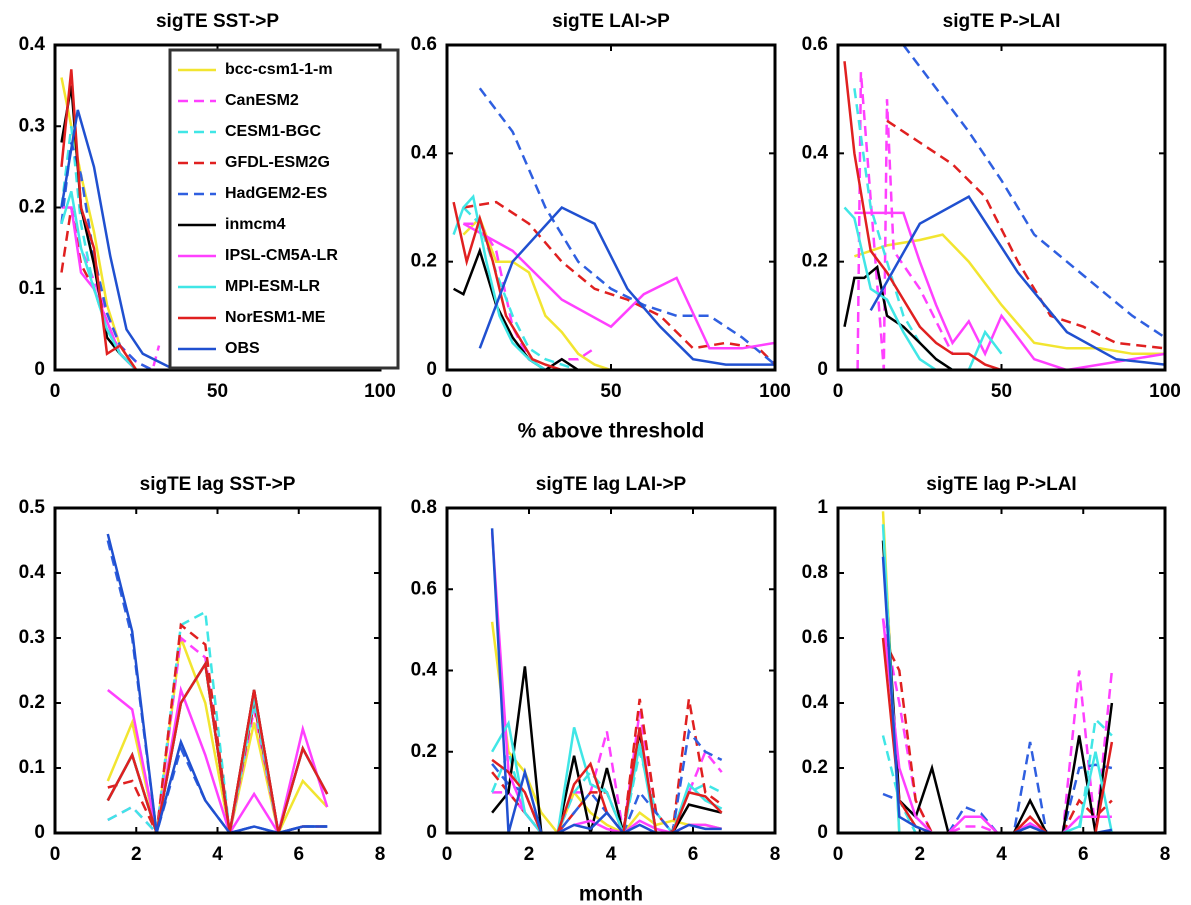  What do you see at coordinates (277, 162) in the screenshot?
I see `legend-label: GFDL-ESM2G` at bounding box center [277, 162].